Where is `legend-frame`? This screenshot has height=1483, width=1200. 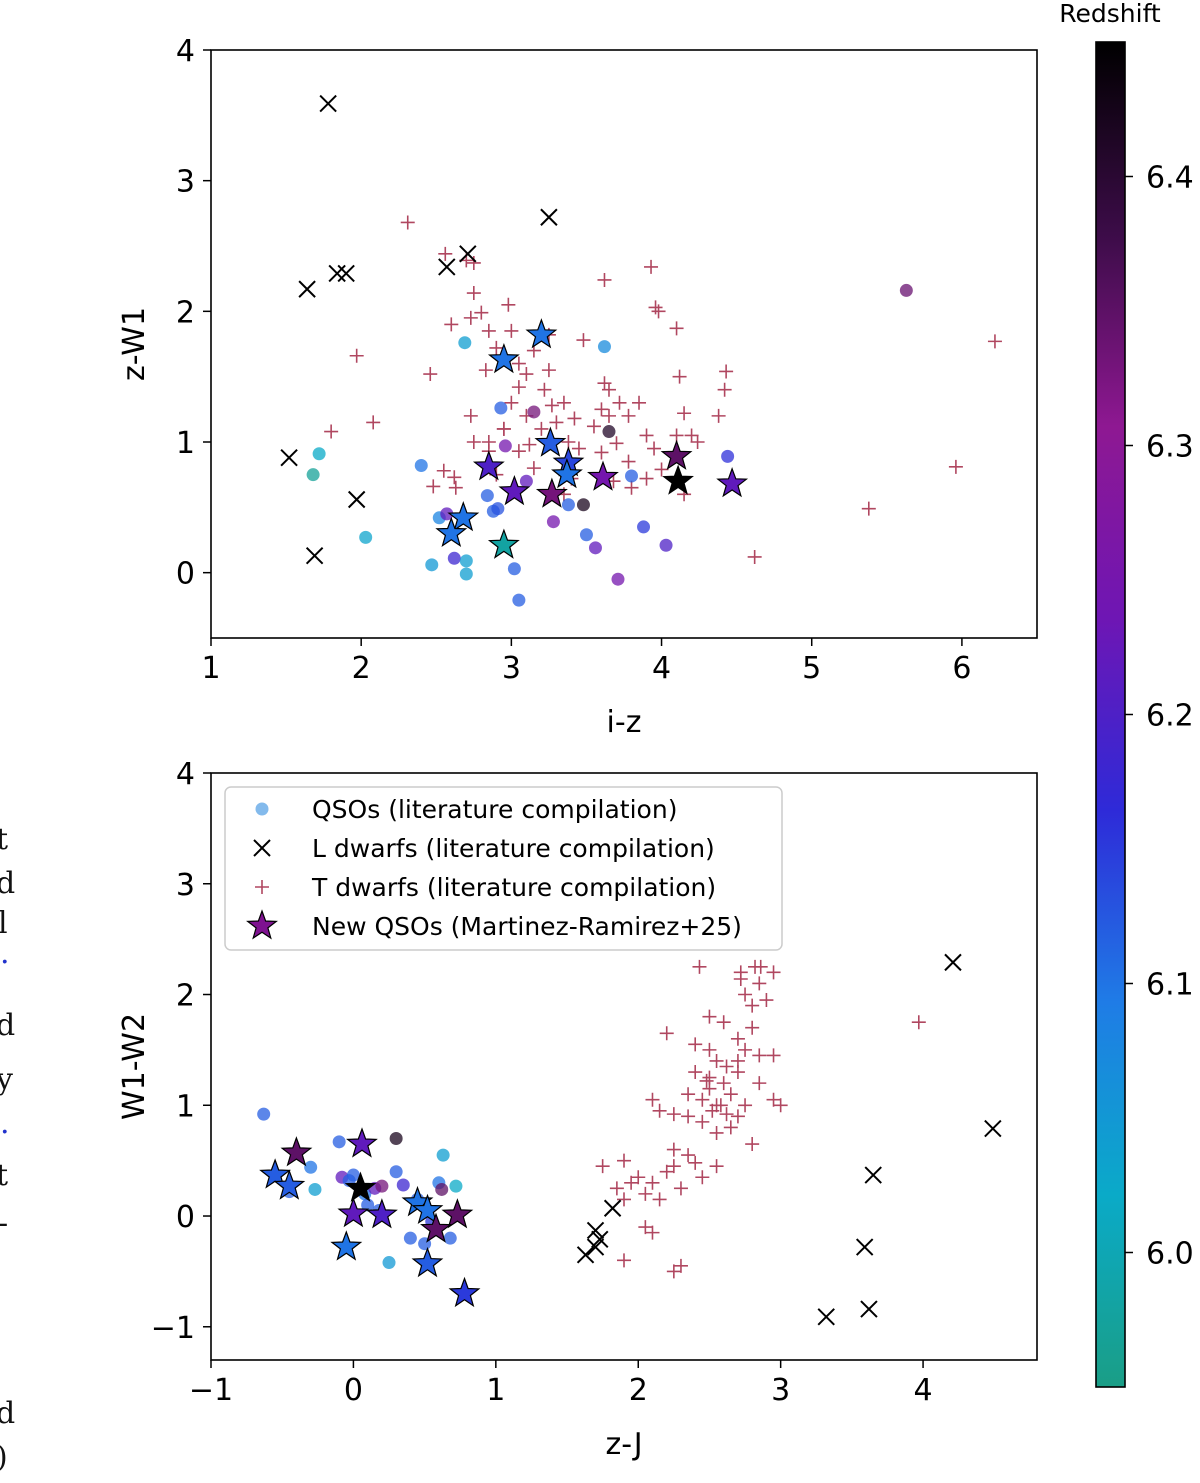 legend-frame is located at coordinates (503, 868).